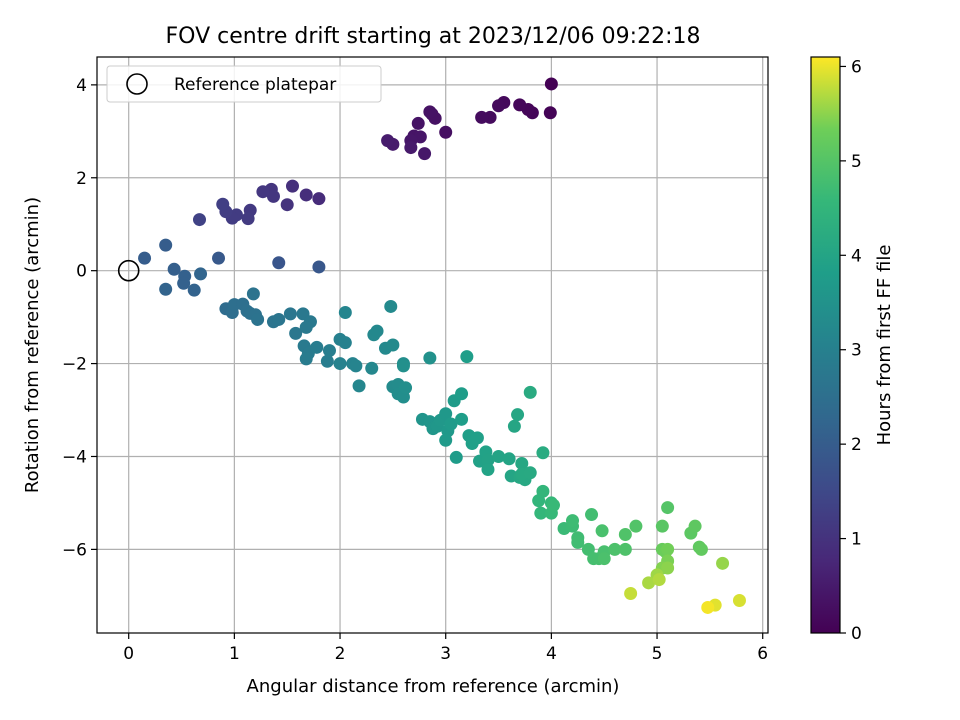 Image resolution: width=960 pixels, height=720 pixels. Describe the element at coordinates (551, 654) in the screenshot. I see `x-tick-label: 4` at that location.